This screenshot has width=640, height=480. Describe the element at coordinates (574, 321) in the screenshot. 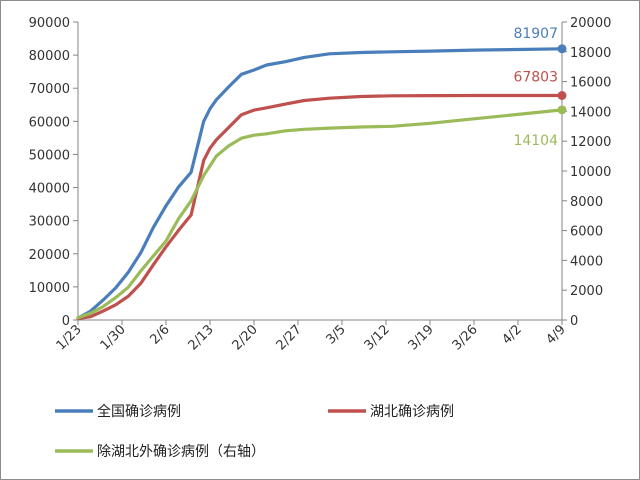

I see `y-right-tick-label: 0` at that location.